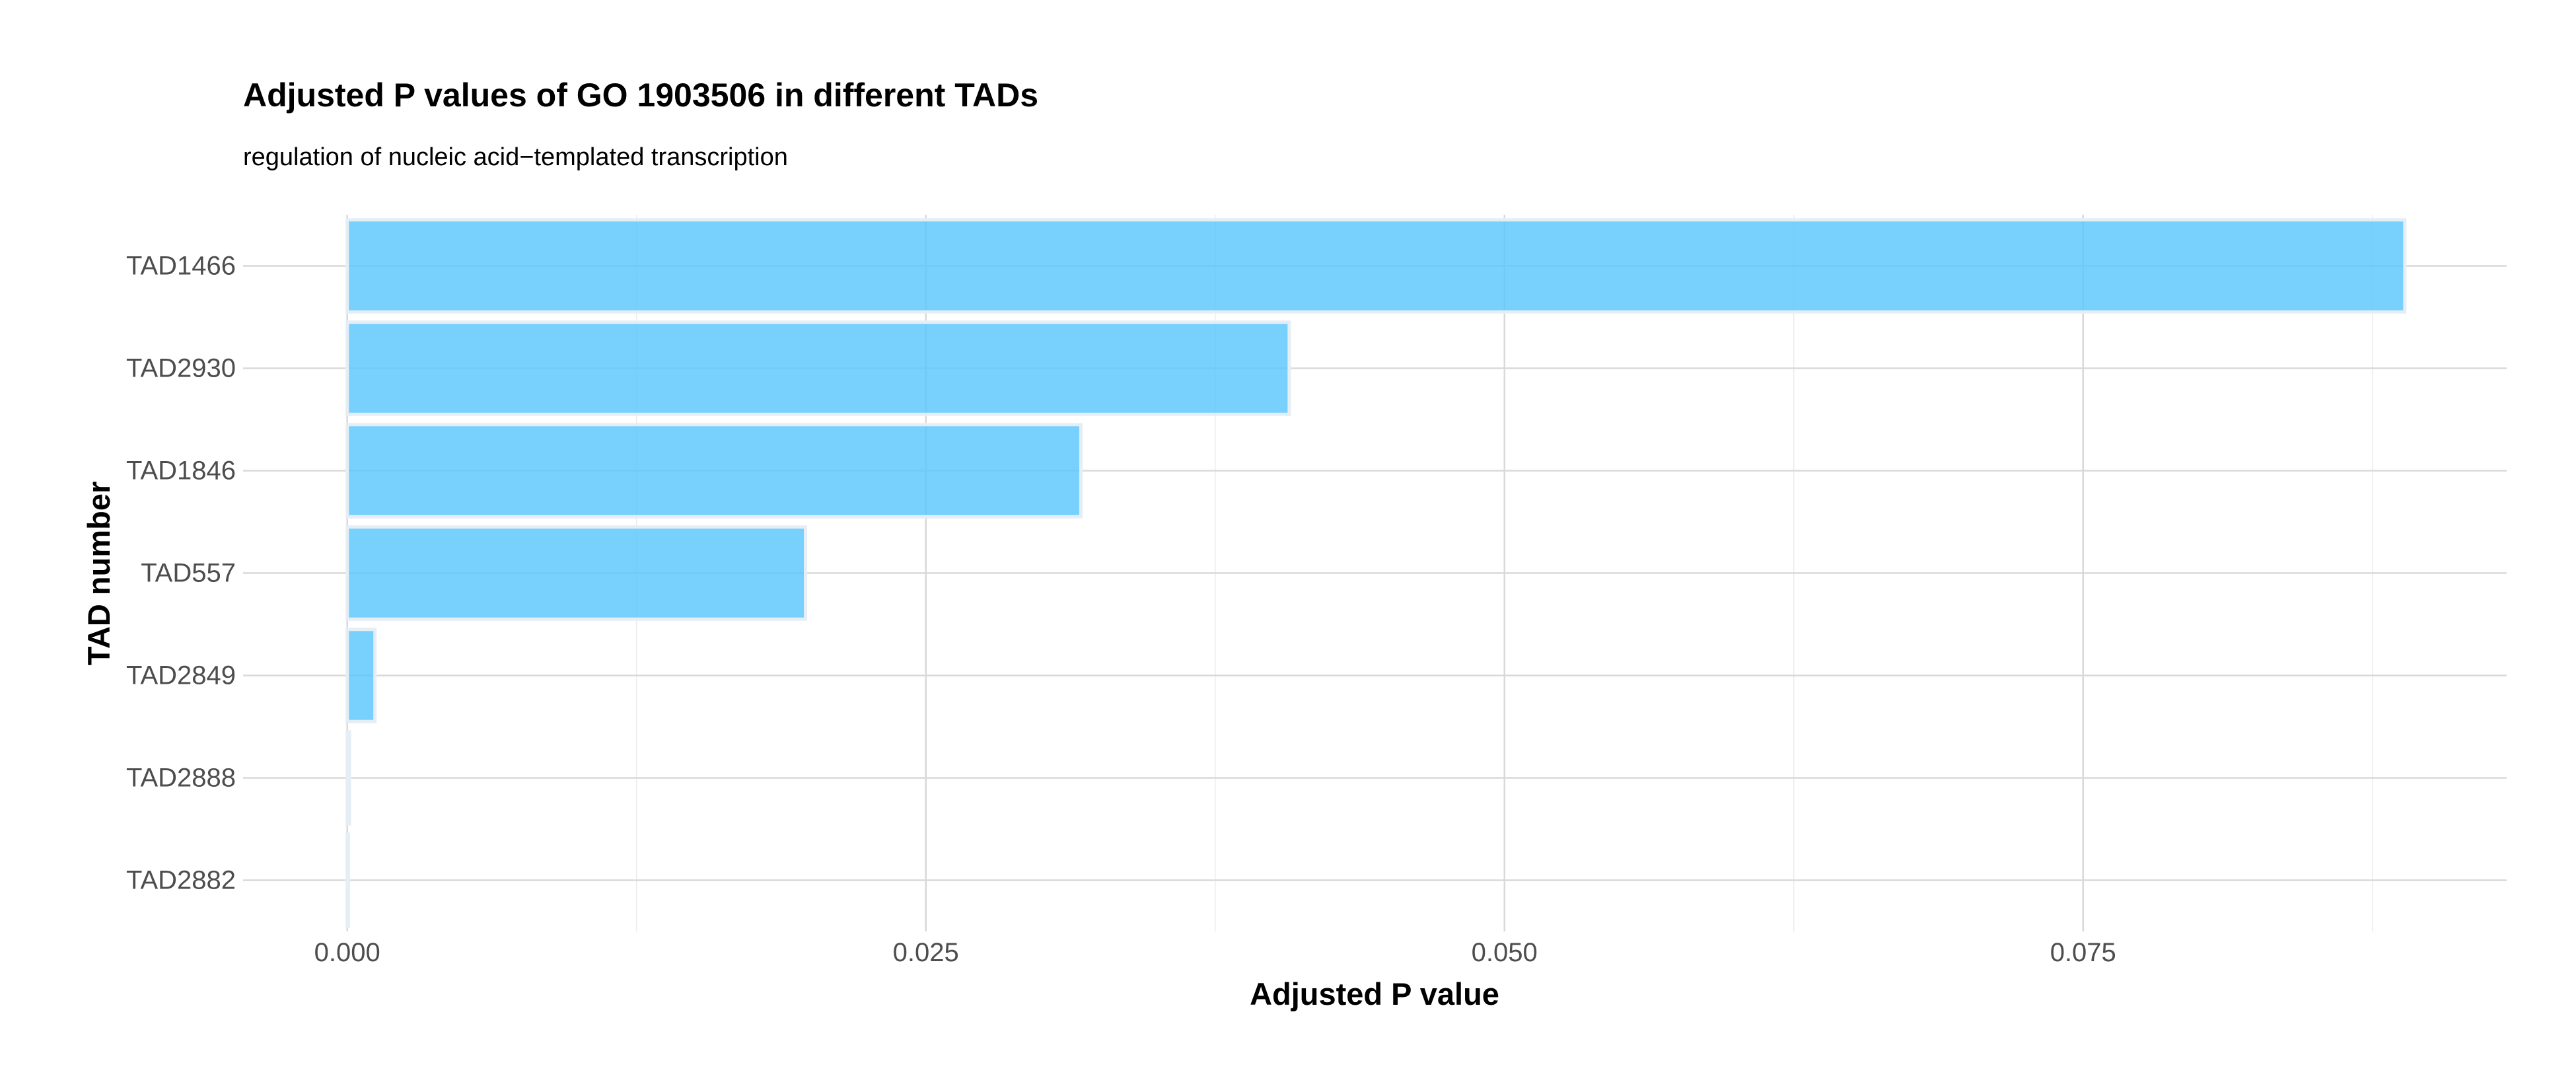 This screenshot has height=1090, width=2576. What do you see at coordinates (98, 574) in the screenshot?
I see `y-axis-title: TAD number` at bounding box center [98, 574].